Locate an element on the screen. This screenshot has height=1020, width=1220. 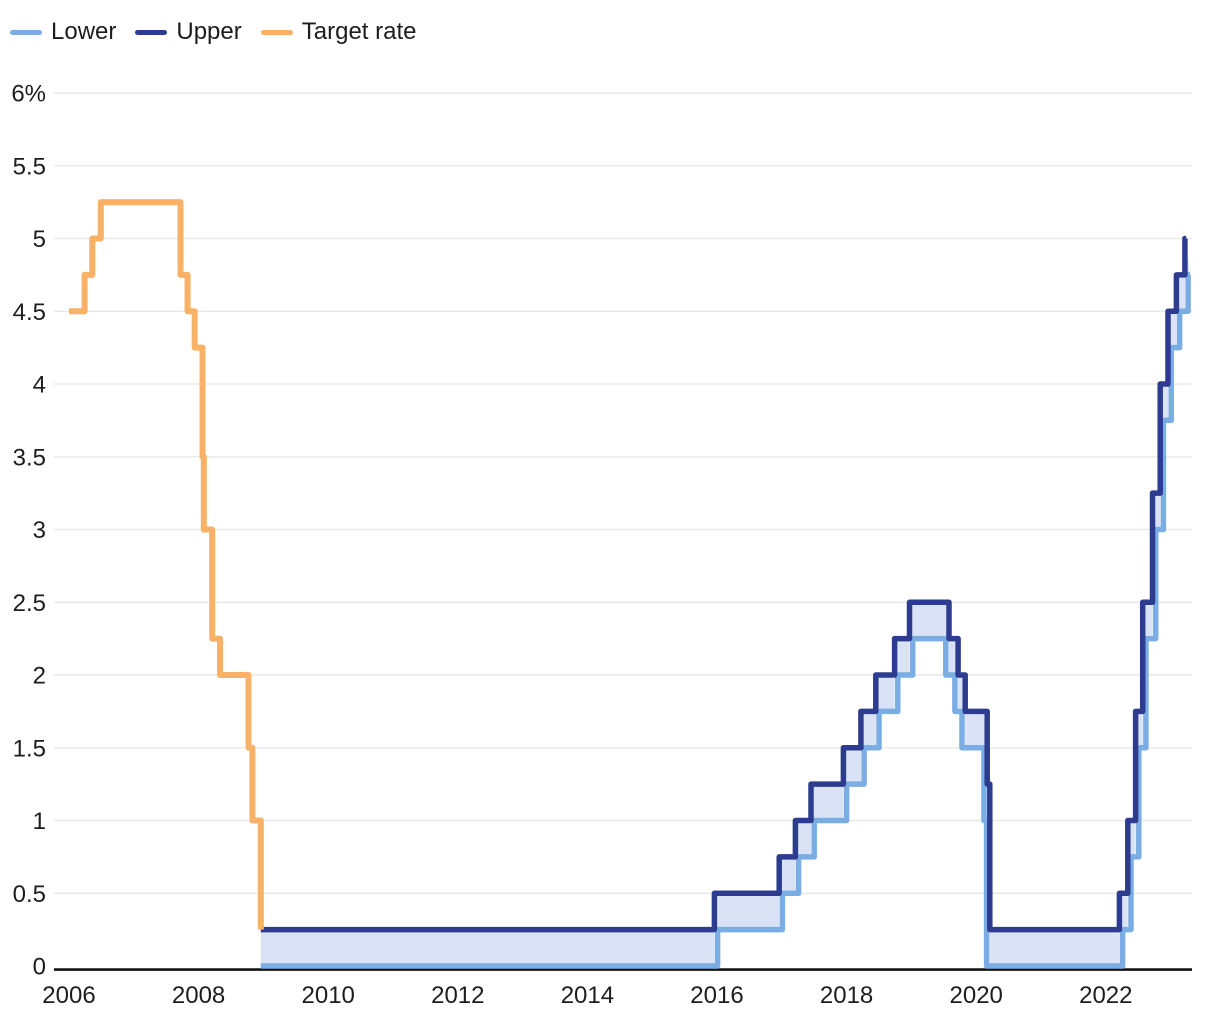
legend-swatch-upper-icon is located at coordinates (151, 32).